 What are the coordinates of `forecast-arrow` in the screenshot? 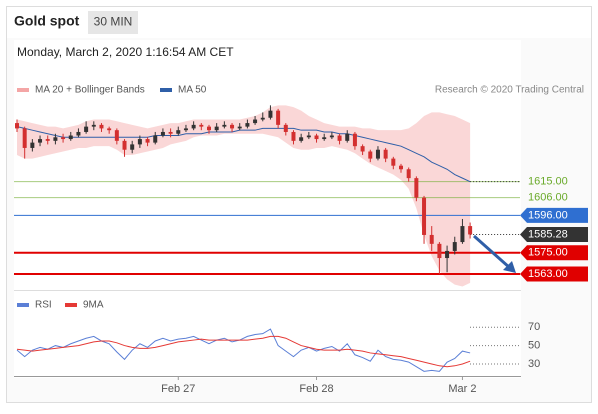 It's located at (492, 252).